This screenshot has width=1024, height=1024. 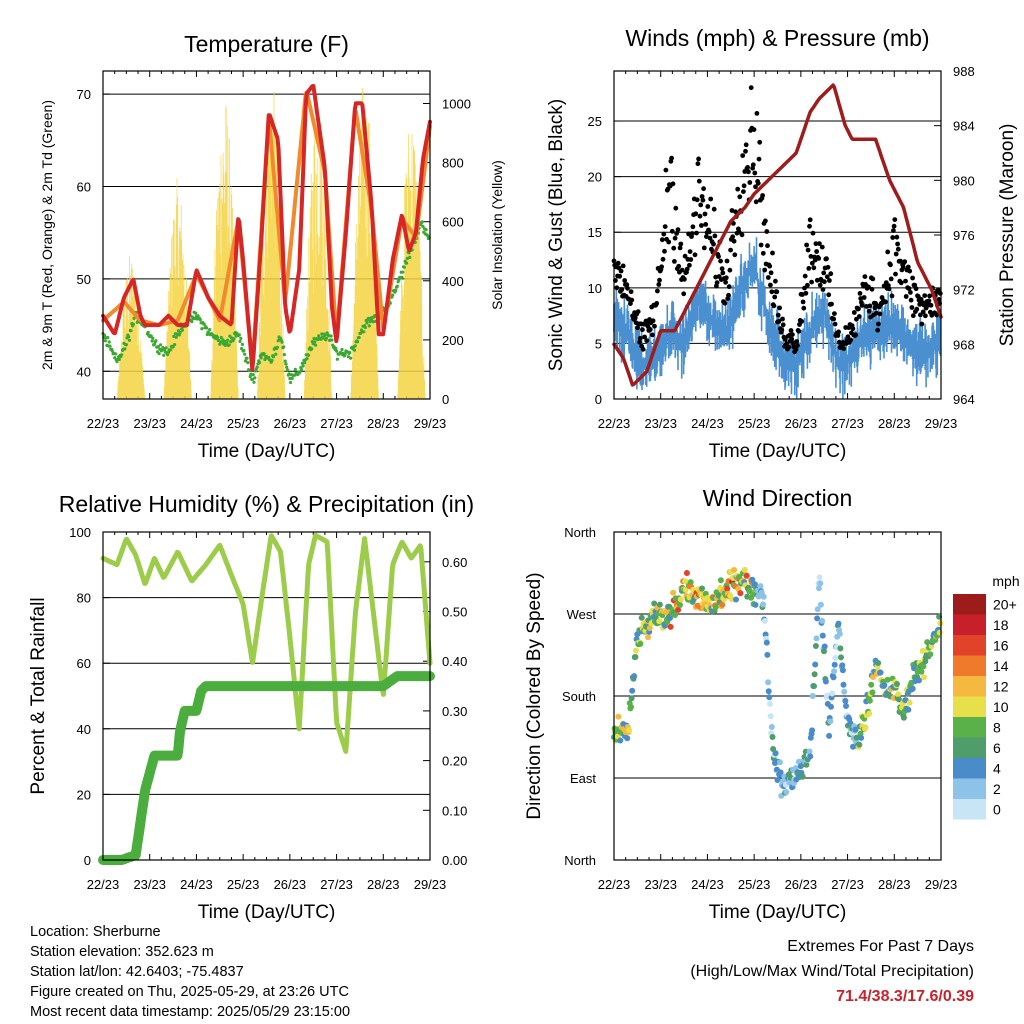 What do you see at coordinates (969, 727) in the screenshot?
I see `legend-swatch` at bounding box center [969, 727].